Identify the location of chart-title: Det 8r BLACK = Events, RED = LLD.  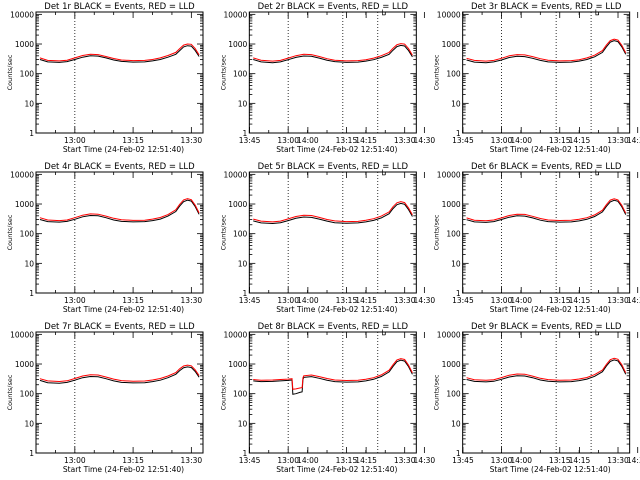
(333, 327).